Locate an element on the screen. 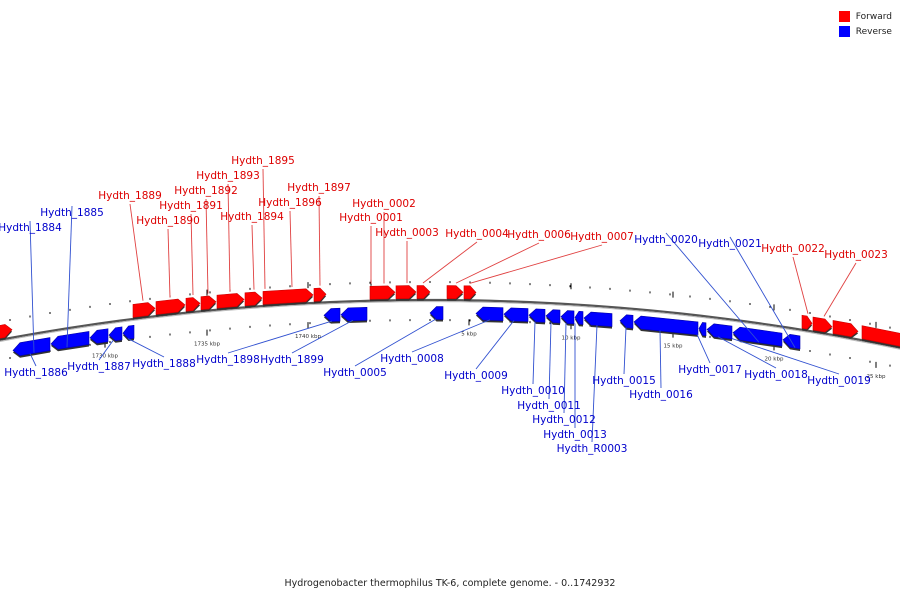 The width and height of the screenshot is (900, 600). gene-label: Hydth_0003 is located at coordinates (407, 233).